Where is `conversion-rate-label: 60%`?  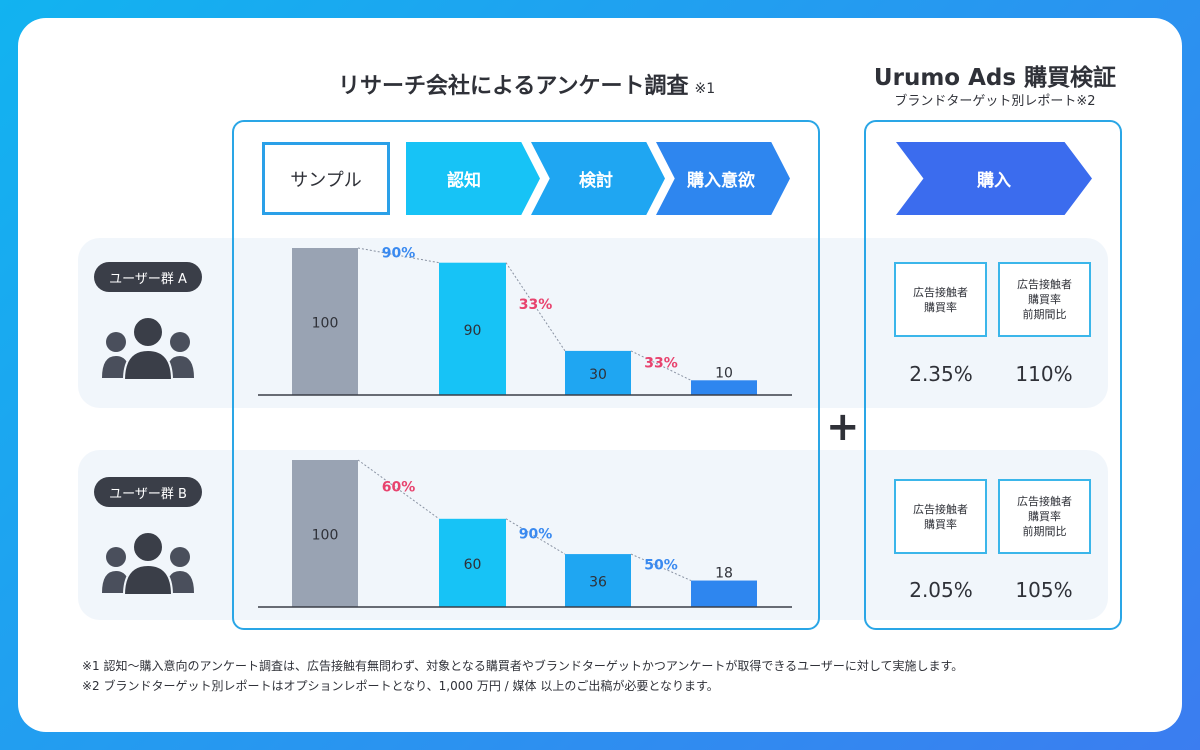
conversion-rate-label: 60% is located at coordinates (399, 487).